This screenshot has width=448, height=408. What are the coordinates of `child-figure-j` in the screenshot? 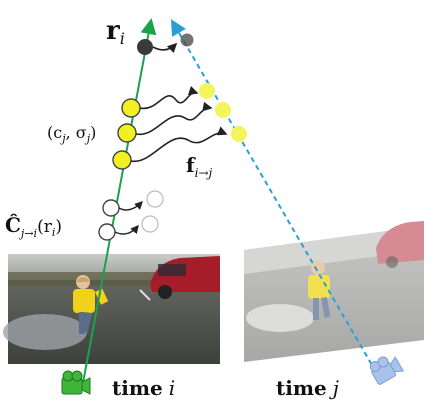 It's located at (319, 290).